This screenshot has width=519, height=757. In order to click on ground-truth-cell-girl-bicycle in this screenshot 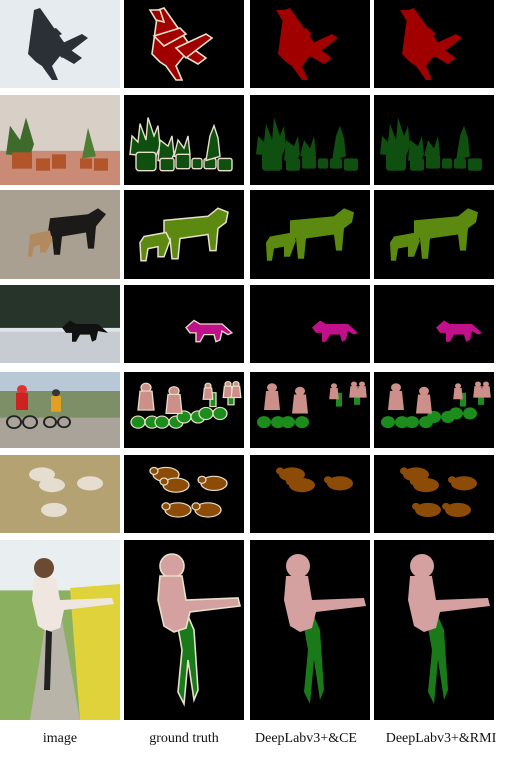, I will do `click(184, 630)`.